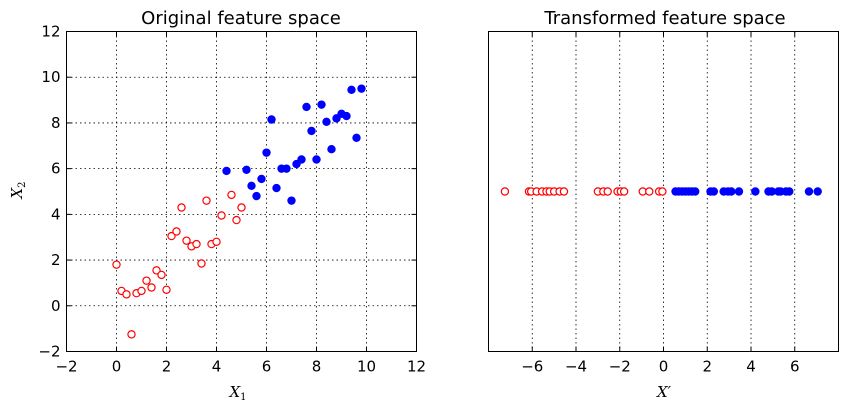 The height and width of the screenshot is (412, 850). I want to click on y-tick-label: −2, so click(49, 352).